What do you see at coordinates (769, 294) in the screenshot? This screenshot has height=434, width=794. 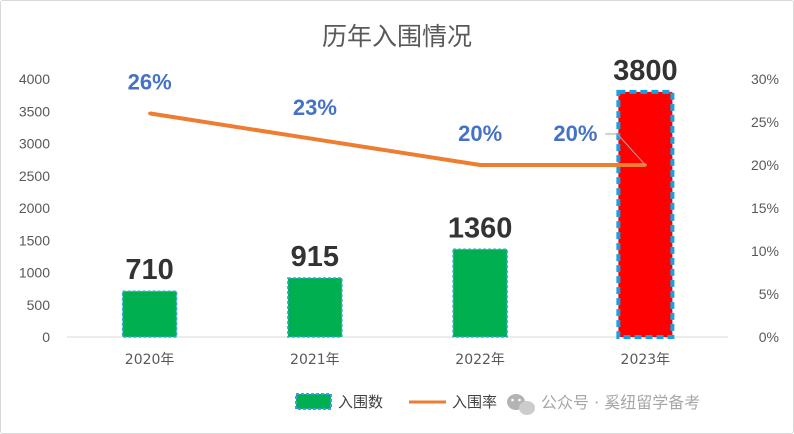 I see `right-tick-label: 5%` at bounding box center [769, 294].